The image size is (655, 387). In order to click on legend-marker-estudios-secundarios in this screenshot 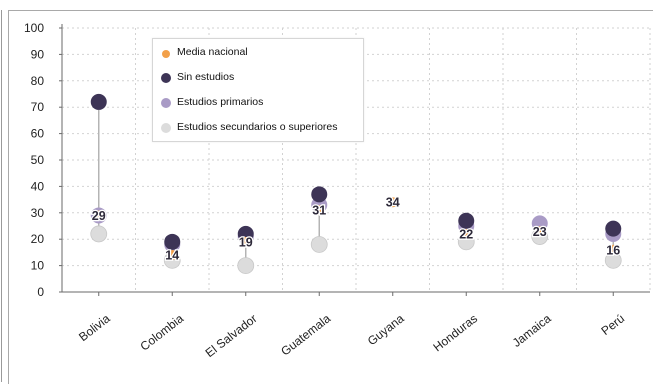, I will do `click(166, 128)`.